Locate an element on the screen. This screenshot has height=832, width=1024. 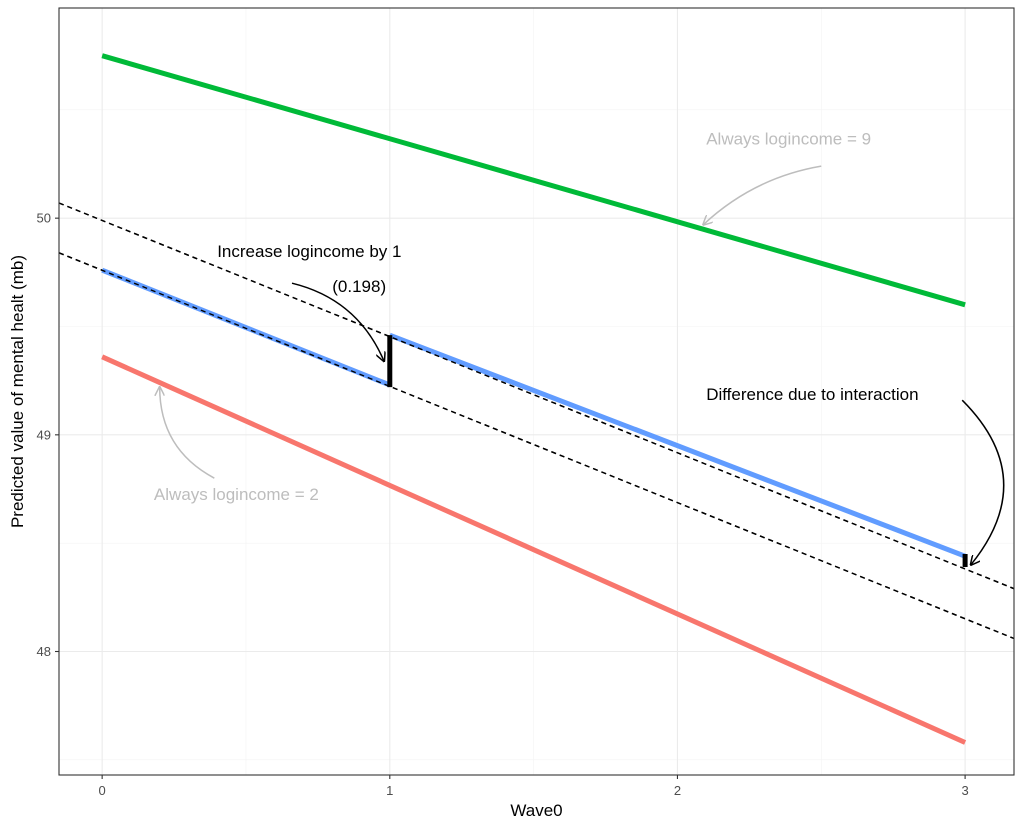
annotation-always9: Always logincome = 9 is located at coordinates (788, 139).